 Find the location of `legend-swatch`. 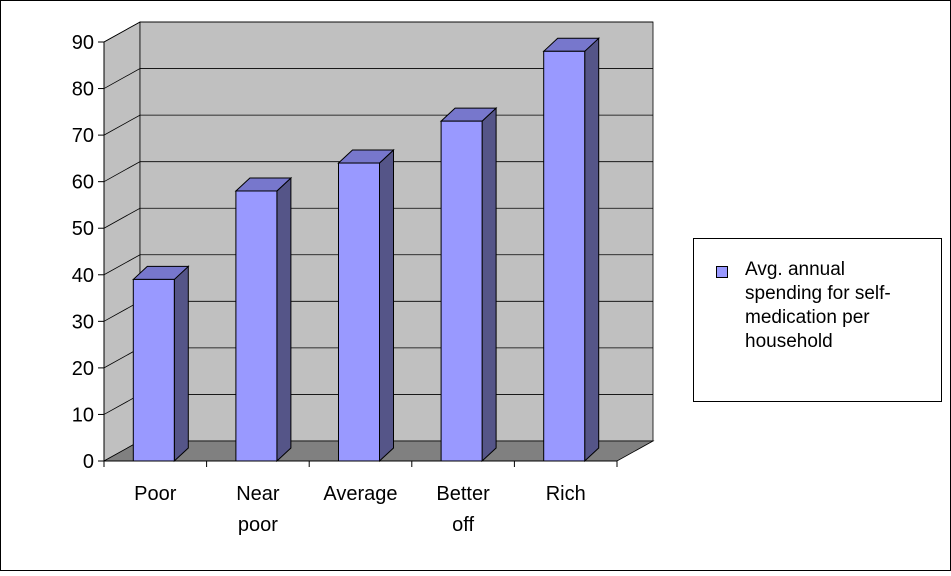

legend-swatch is located at coordinates (722, 272).